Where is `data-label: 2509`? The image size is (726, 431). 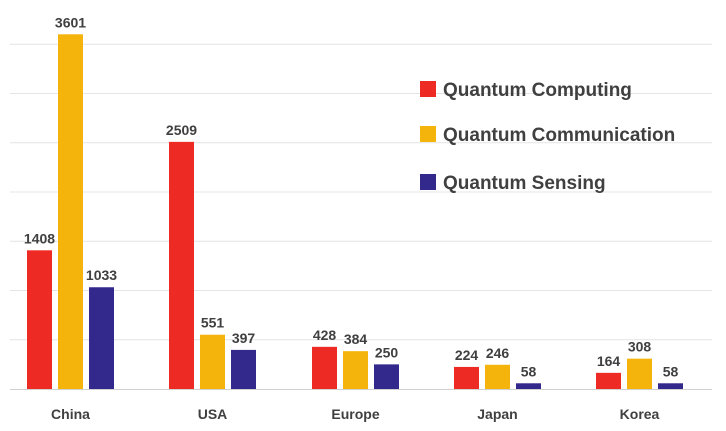 data-label: 2509 is located at coordinates (181, 130).